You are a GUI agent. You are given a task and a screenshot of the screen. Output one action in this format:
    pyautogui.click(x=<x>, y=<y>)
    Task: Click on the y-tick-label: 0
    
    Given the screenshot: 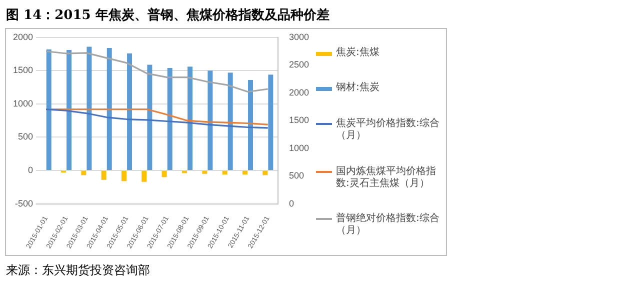 What is the action you would take?
    pyautogui.click(x=31, y=169)
    